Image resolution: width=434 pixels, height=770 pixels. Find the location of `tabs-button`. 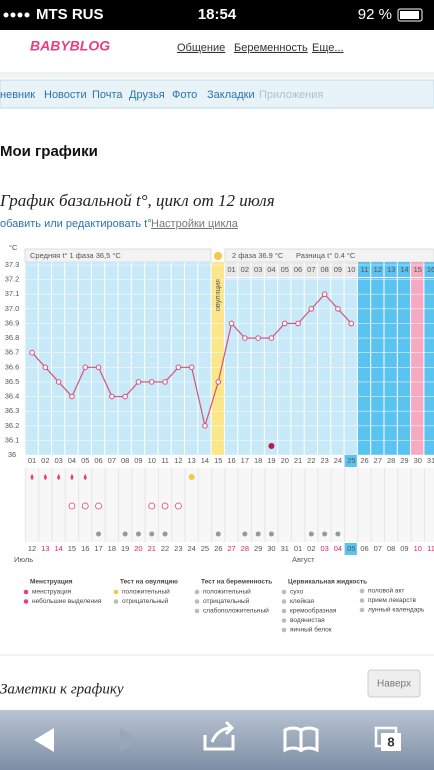

tabs-button is located at coordinates (391, 742).